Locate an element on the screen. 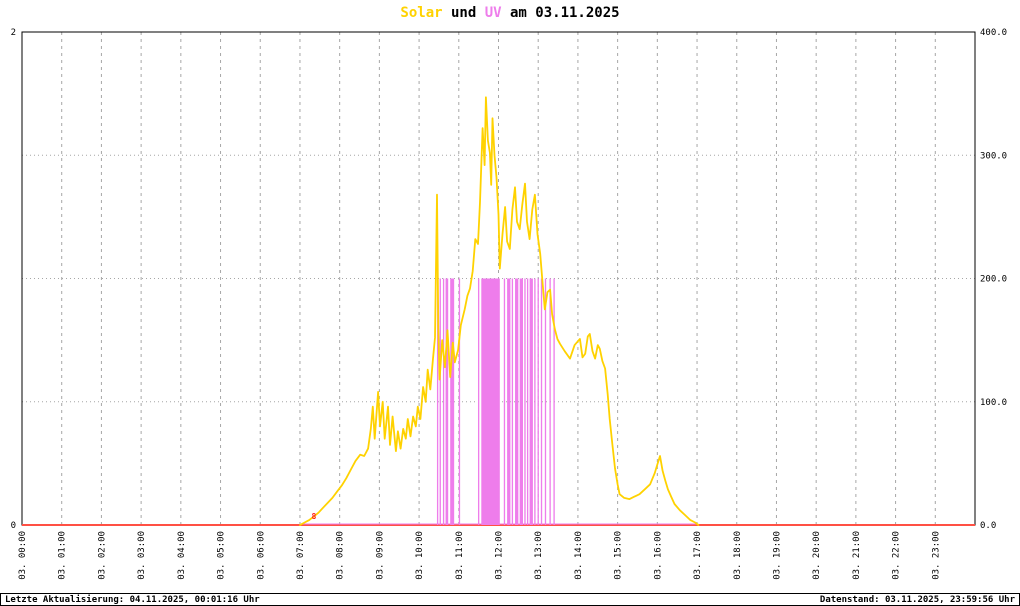 This screenshot has height=606, width=1020. x-axis-label: 03. 03:00 is located at coordinates (142, 555).